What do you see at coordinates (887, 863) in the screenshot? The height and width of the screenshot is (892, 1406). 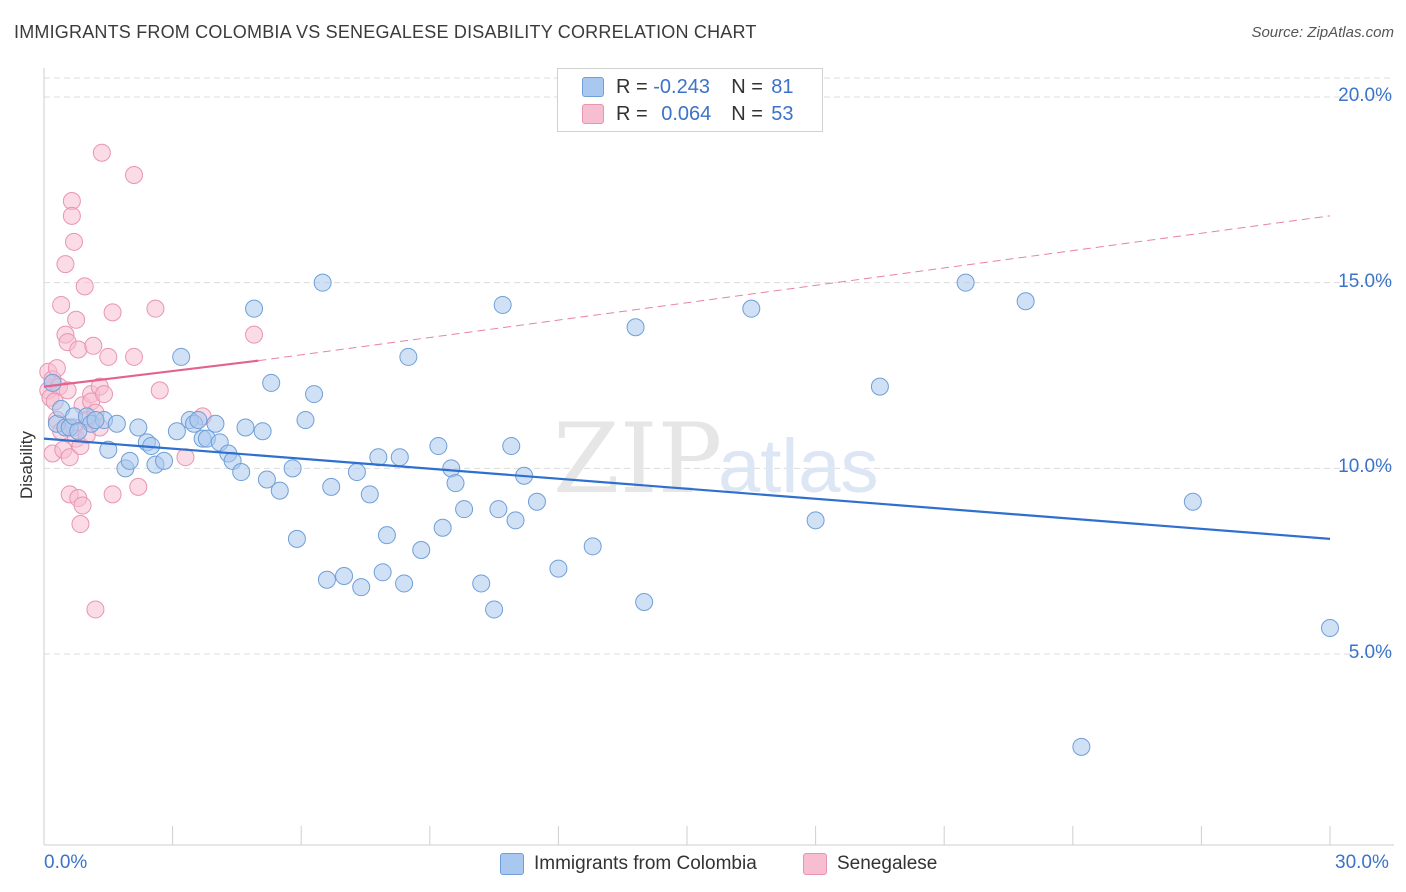 I see `bottom-legend-label: Senegalese` at bounding box center [887, 863].